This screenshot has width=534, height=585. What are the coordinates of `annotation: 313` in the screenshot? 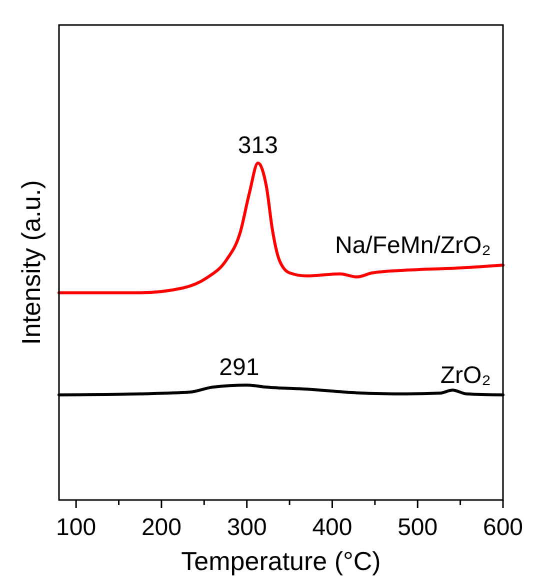 It's located at (258, 145).